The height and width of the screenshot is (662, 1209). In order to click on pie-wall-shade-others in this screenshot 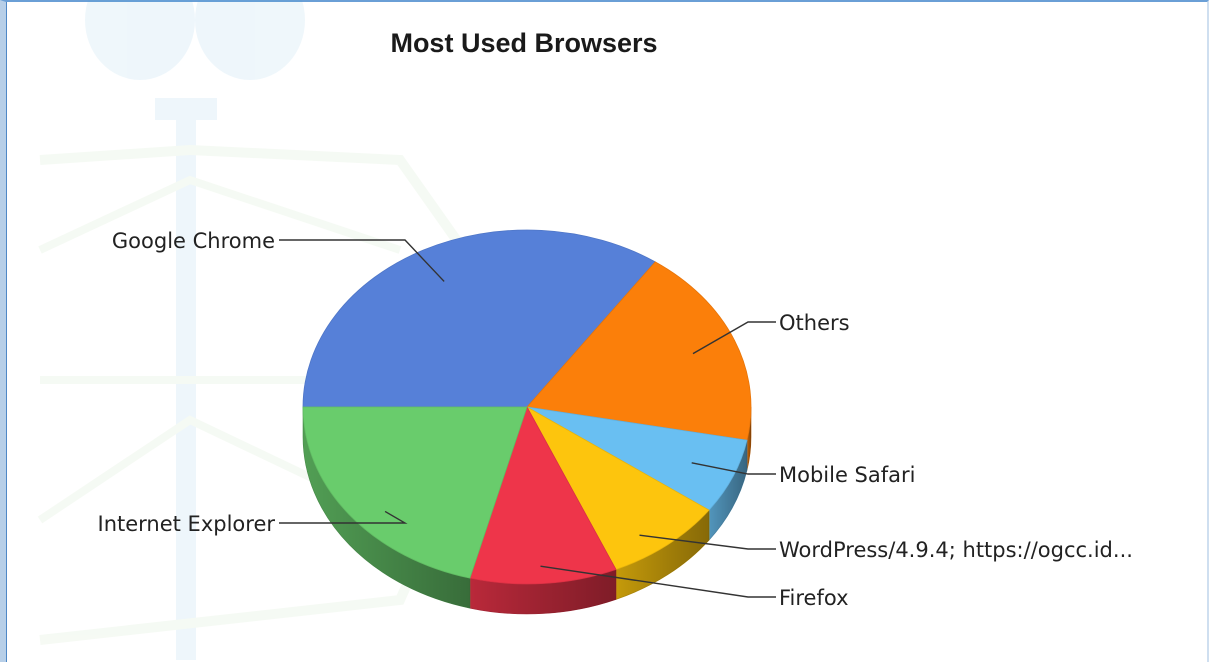, I will do `click(749, 439)`.